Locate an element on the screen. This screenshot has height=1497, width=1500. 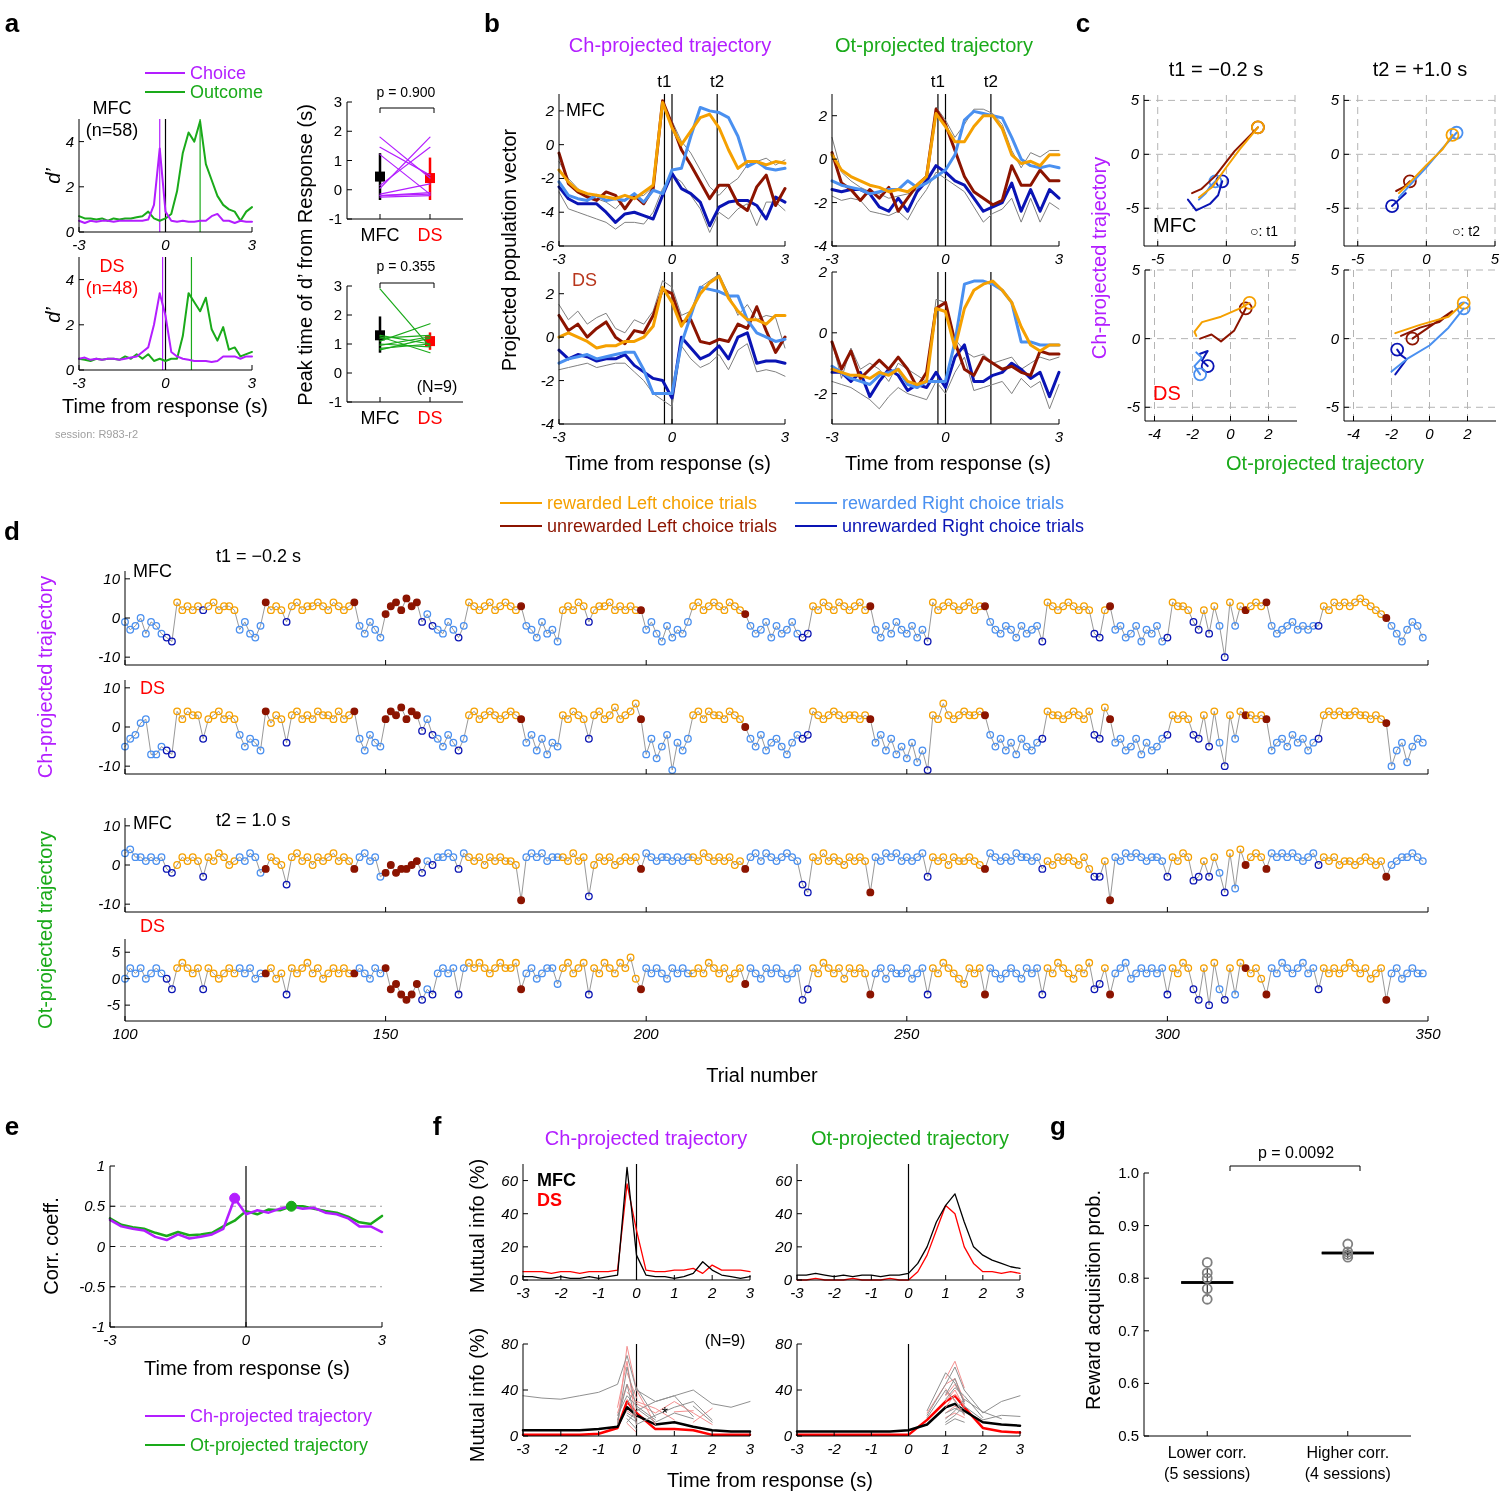
ref-line-label: t1 is located at coordinates (938, 81).